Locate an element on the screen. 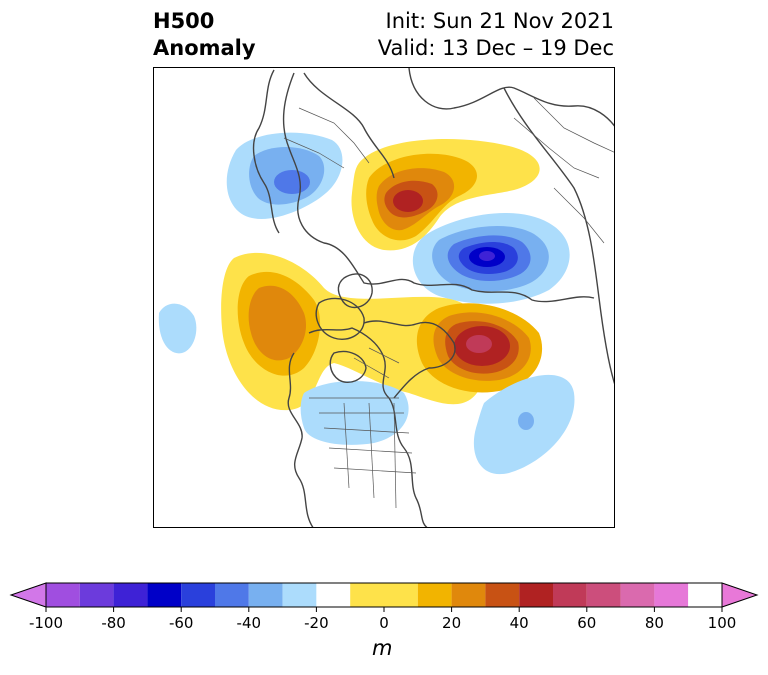  coast-asia-north is located at coordinates (511, 97).